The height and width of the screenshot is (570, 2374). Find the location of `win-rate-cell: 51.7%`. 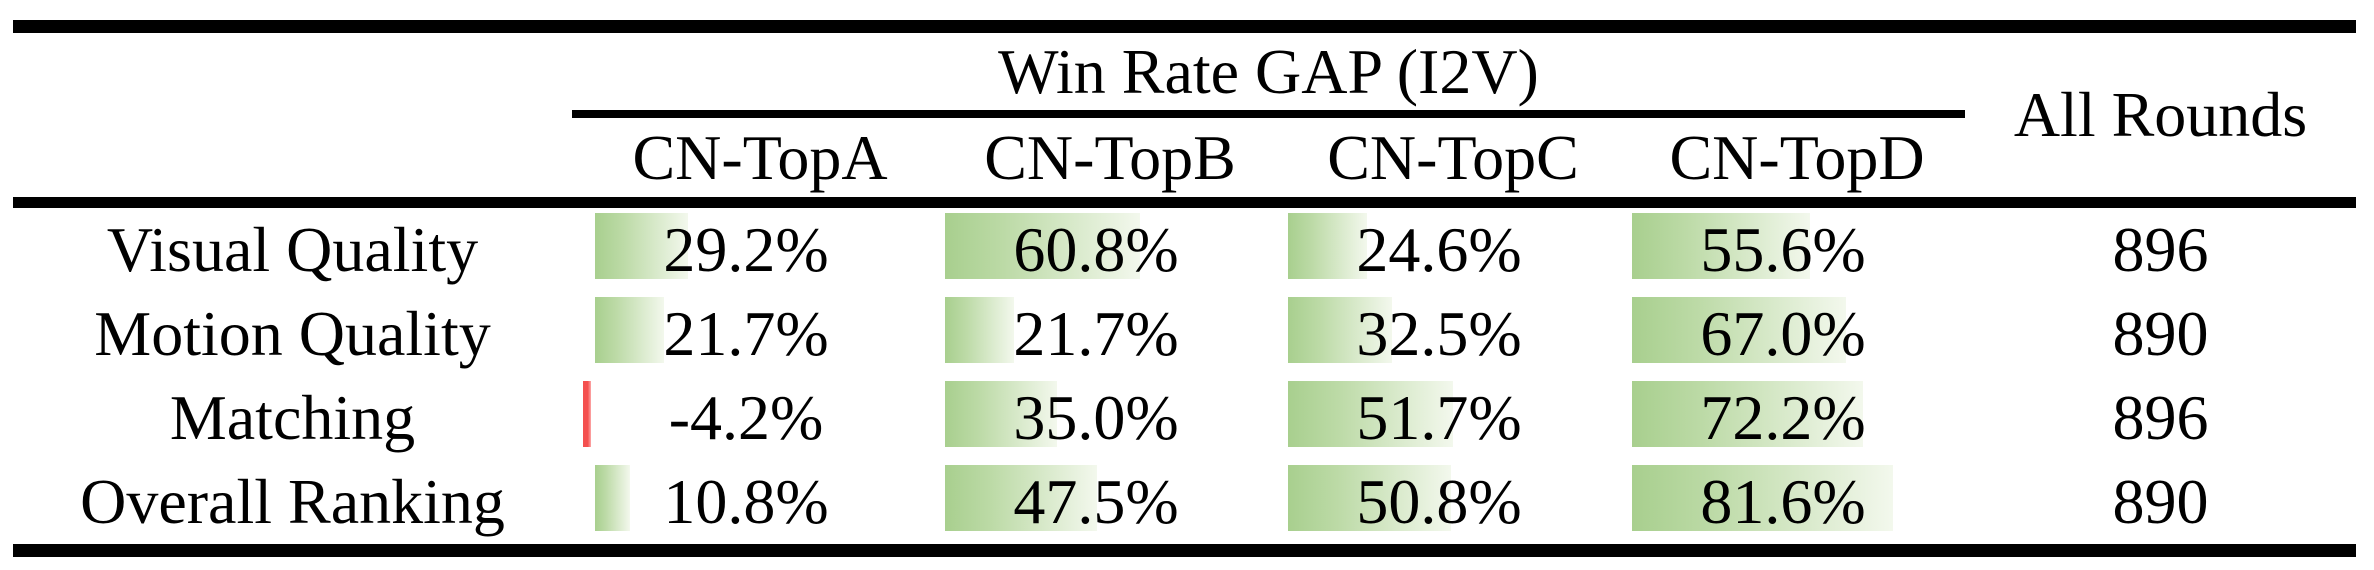

win-rate-cell: 51.7% is located at coordinates (1453, 418).